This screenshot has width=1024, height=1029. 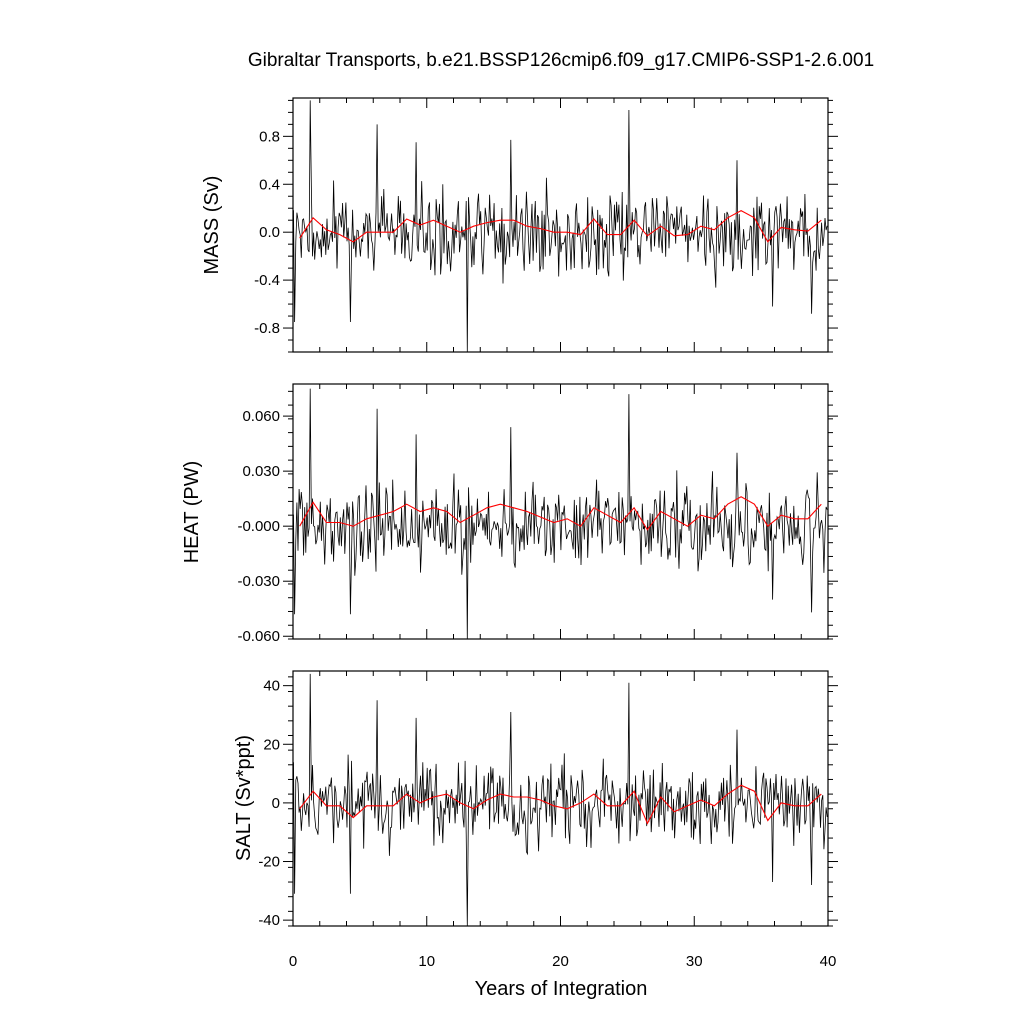 I want to click on x-tick-label: 30, so click(x=694, y=961).